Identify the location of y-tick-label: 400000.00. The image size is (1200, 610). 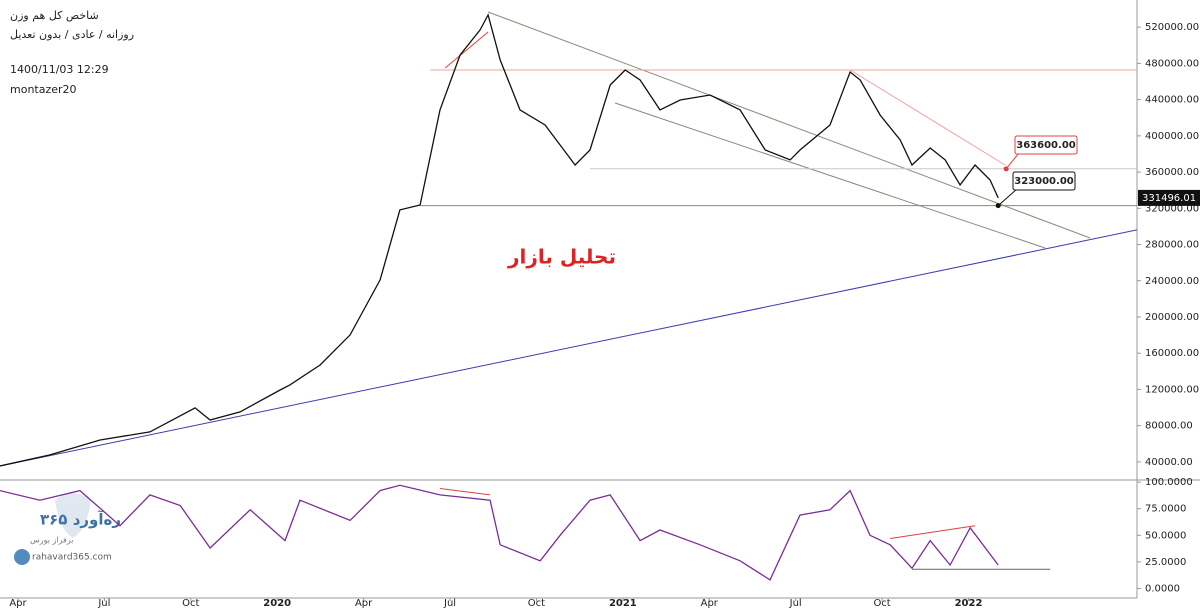
(1172, 136).